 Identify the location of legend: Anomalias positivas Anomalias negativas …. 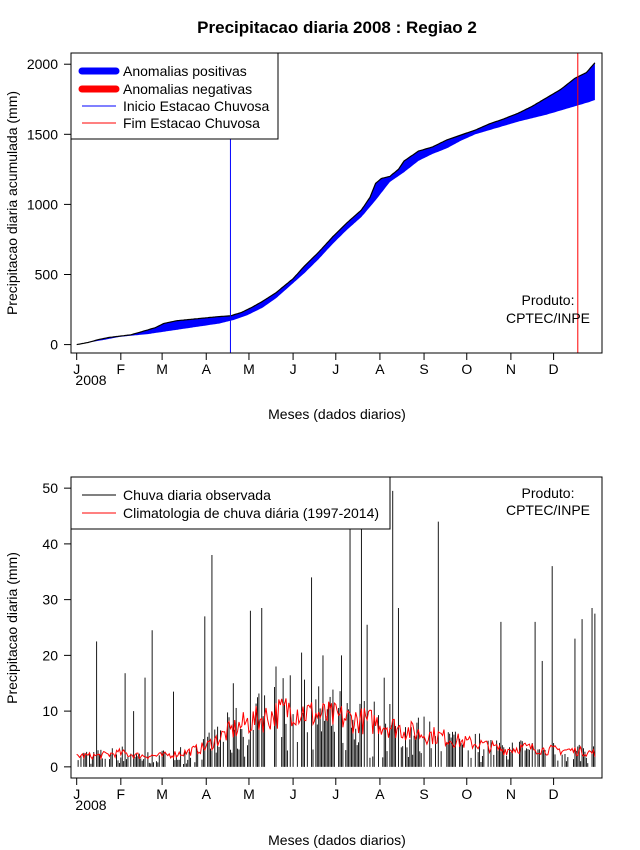
(174, 96).